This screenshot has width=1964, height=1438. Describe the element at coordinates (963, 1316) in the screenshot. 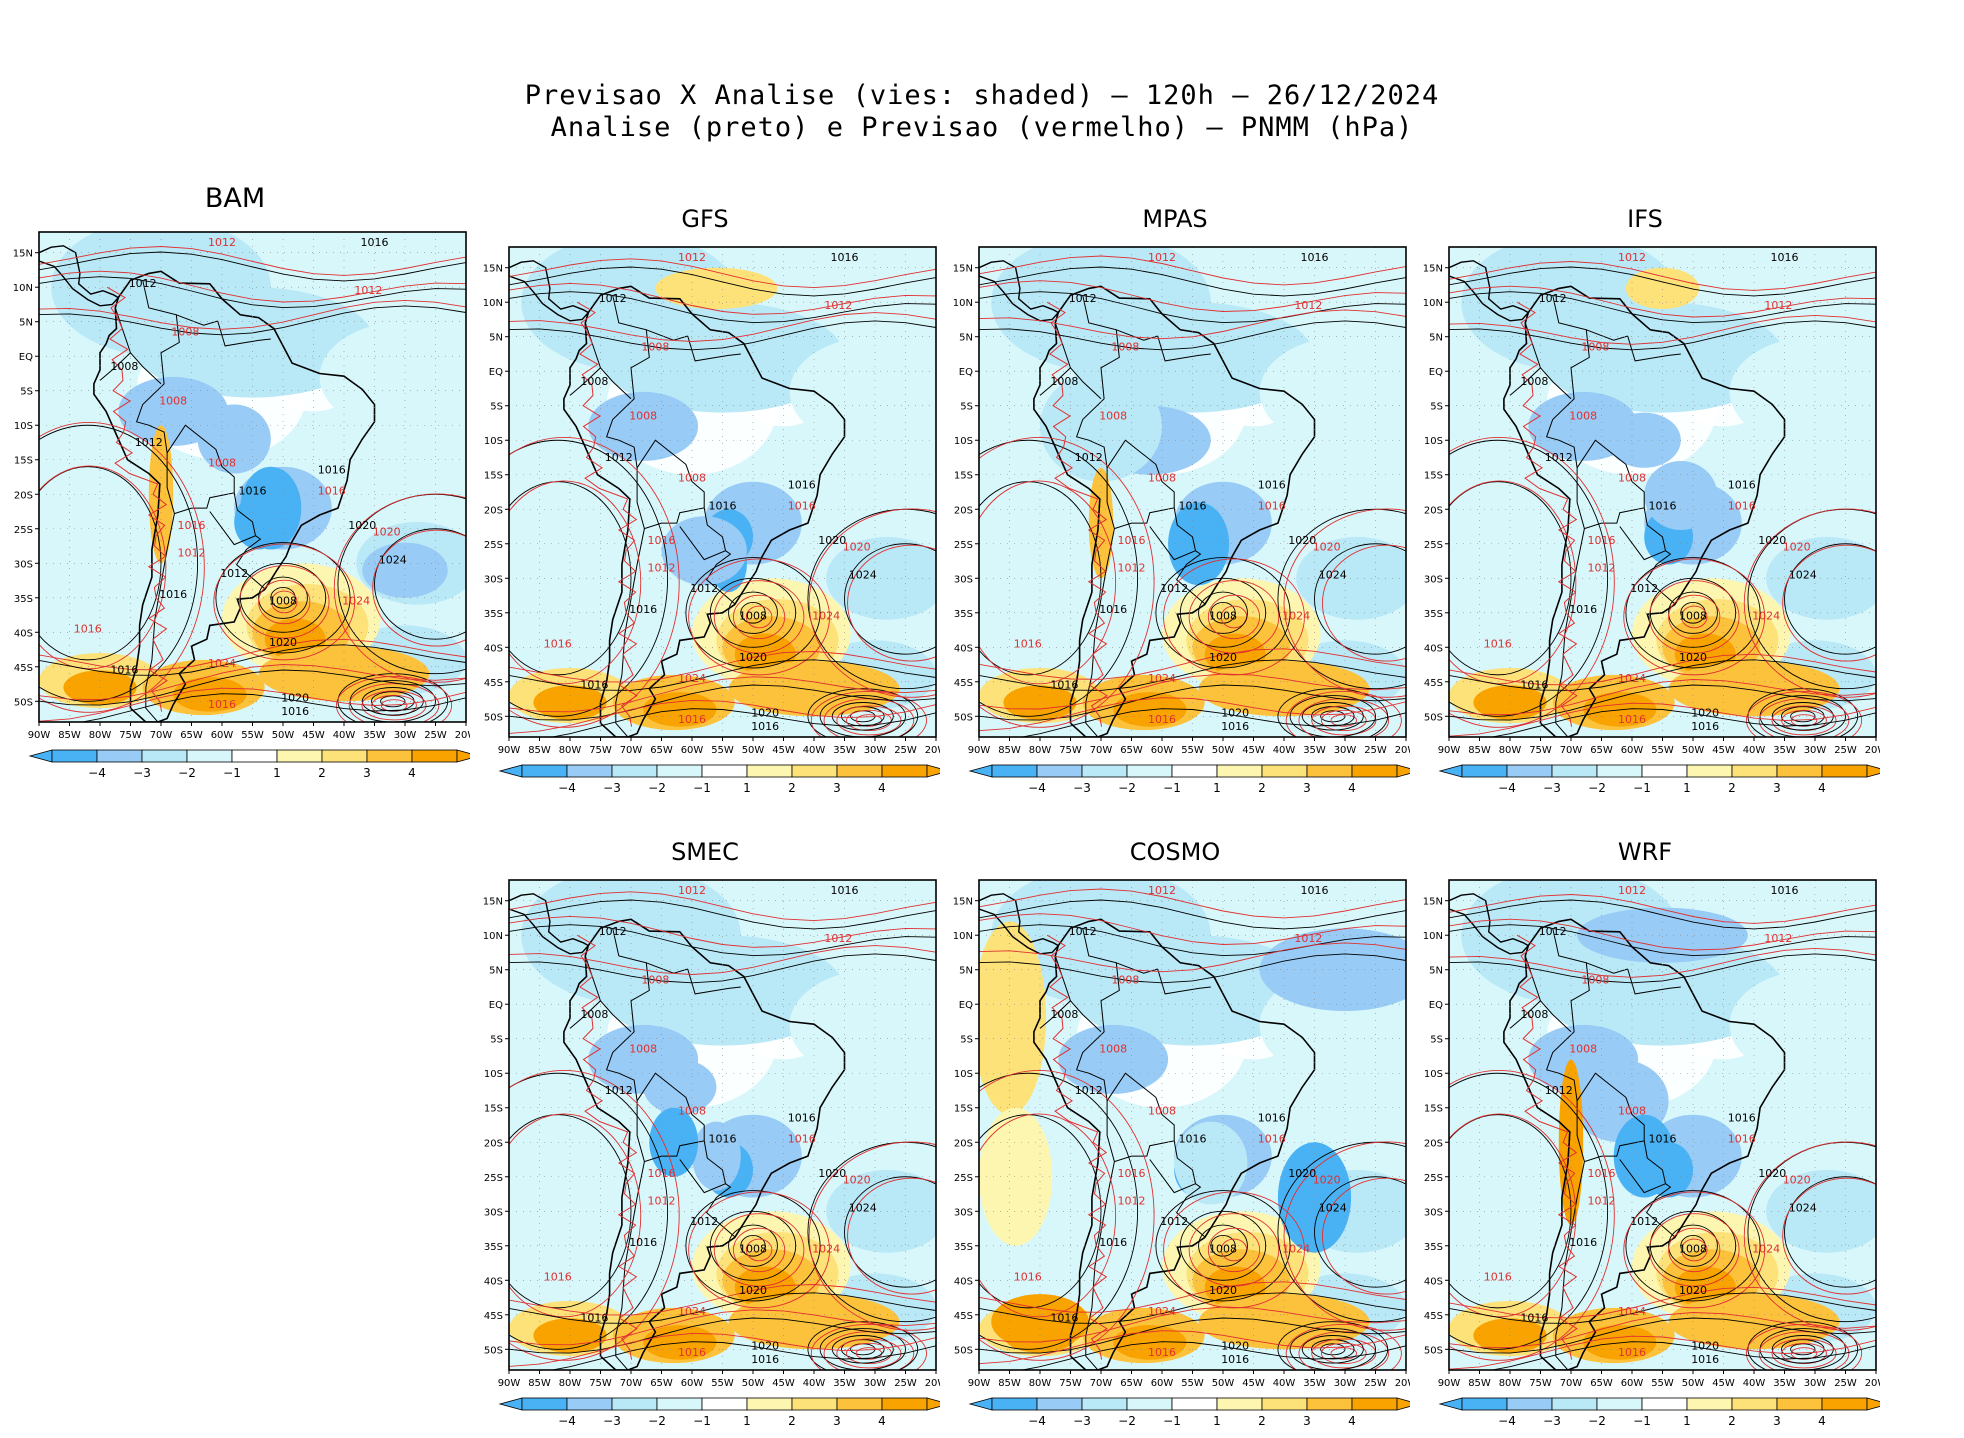

I see `lat-tick-label: 45S` at that location.